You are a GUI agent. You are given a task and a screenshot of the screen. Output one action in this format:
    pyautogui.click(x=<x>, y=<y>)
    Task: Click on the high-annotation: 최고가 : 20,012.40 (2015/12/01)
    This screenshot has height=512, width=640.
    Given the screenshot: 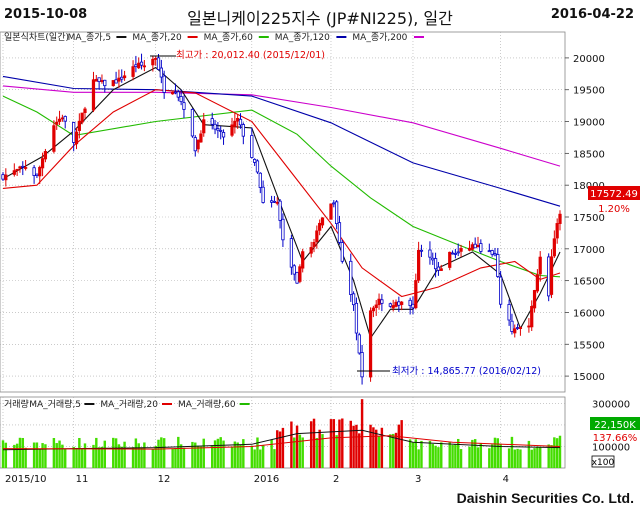 What is the action you would take?
    pyautogui.click(x=250, y=55)
    